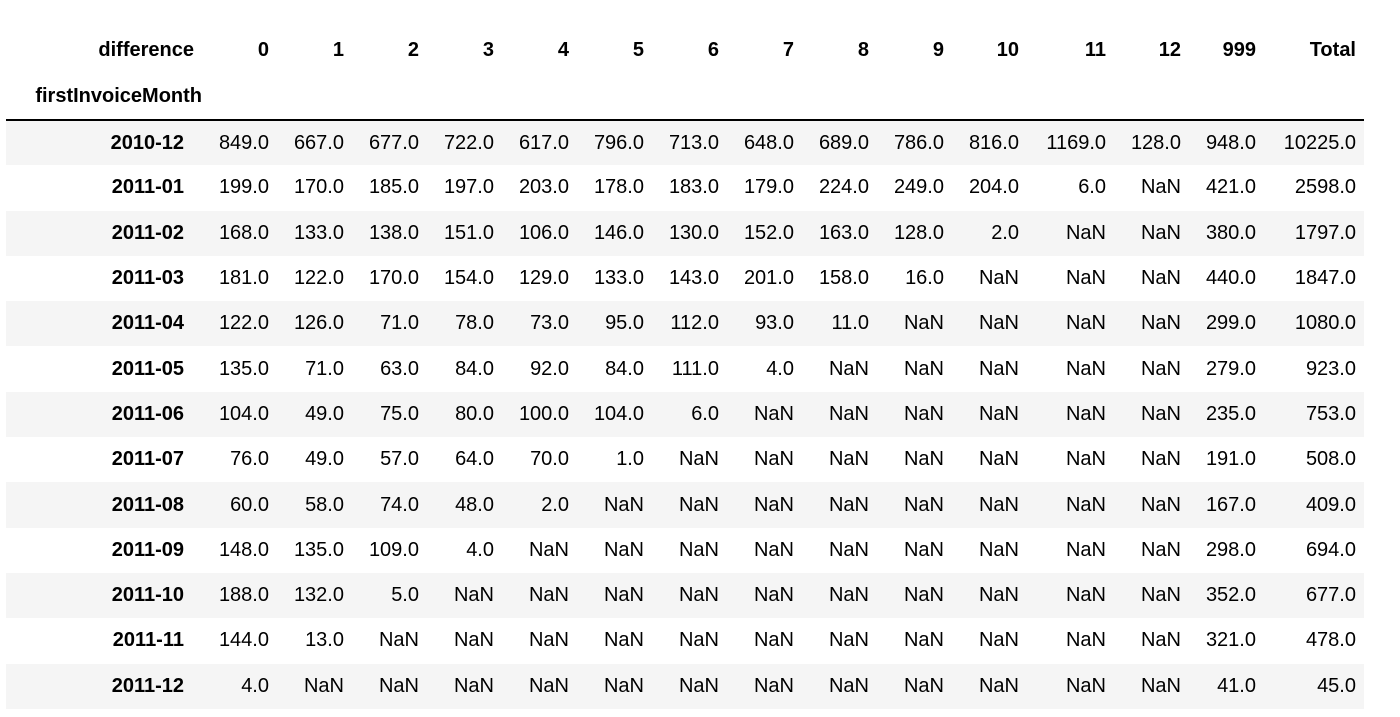  What do you see at coordinates (147, 368) in the screenshot?
I see `row-index-label: 2011-05` at bounding box center [147, 368].